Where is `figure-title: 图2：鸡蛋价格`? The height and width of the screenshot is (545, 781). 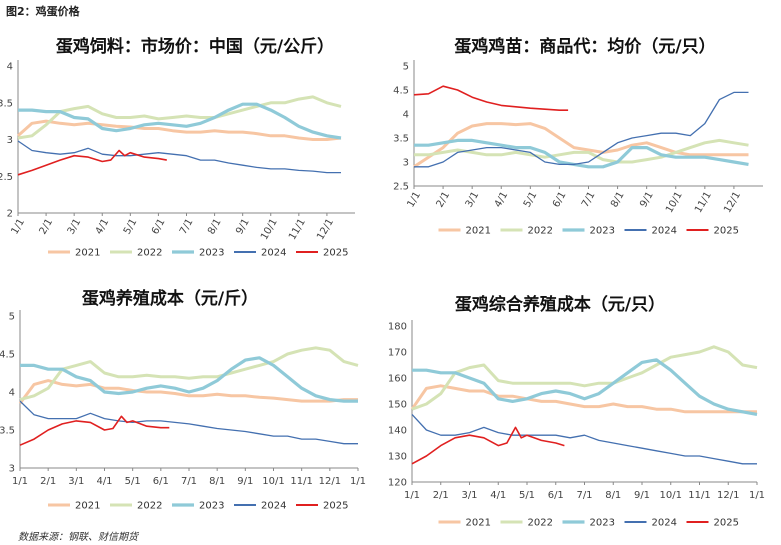
figure-title: 图2：鸡蛋价格 is located at coordinates (43, 11).